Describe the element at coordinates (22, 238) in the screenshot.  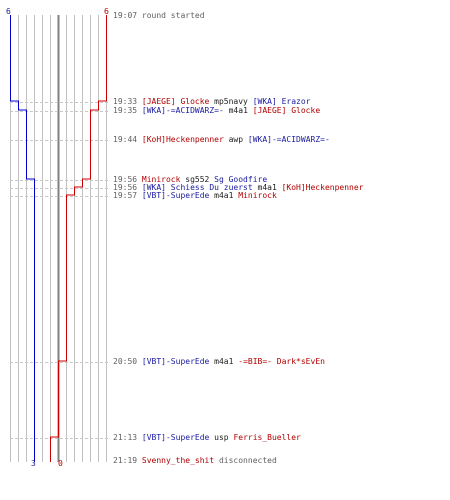
I see `blue-team-alive-line` at that location.